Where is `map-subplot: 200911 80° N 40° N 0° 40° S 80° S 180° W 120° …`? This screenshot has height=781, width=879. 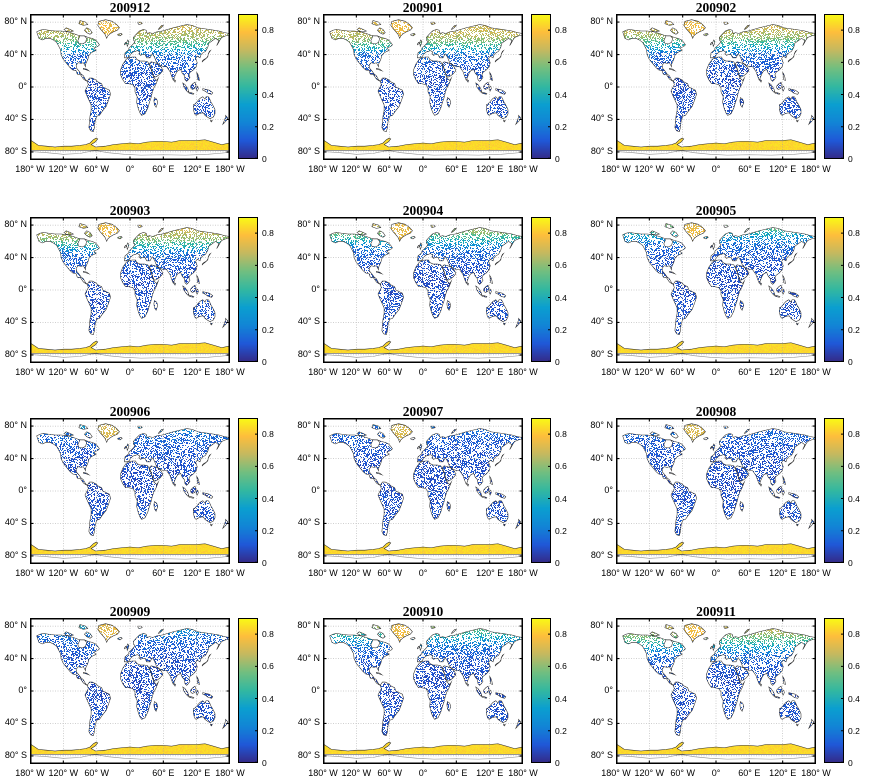
map-subplot: 200911 80° N 40° N 0° 40° S 80° S 180° W 120° … is located at coordinates (732, 682).